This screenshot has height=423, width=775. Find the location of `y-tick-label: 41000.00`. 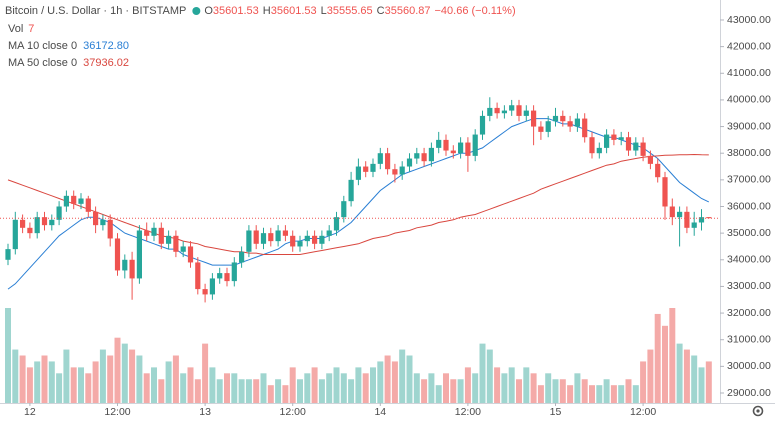

y-tick-label: 41000.00 is located at coordinates (749, 73).